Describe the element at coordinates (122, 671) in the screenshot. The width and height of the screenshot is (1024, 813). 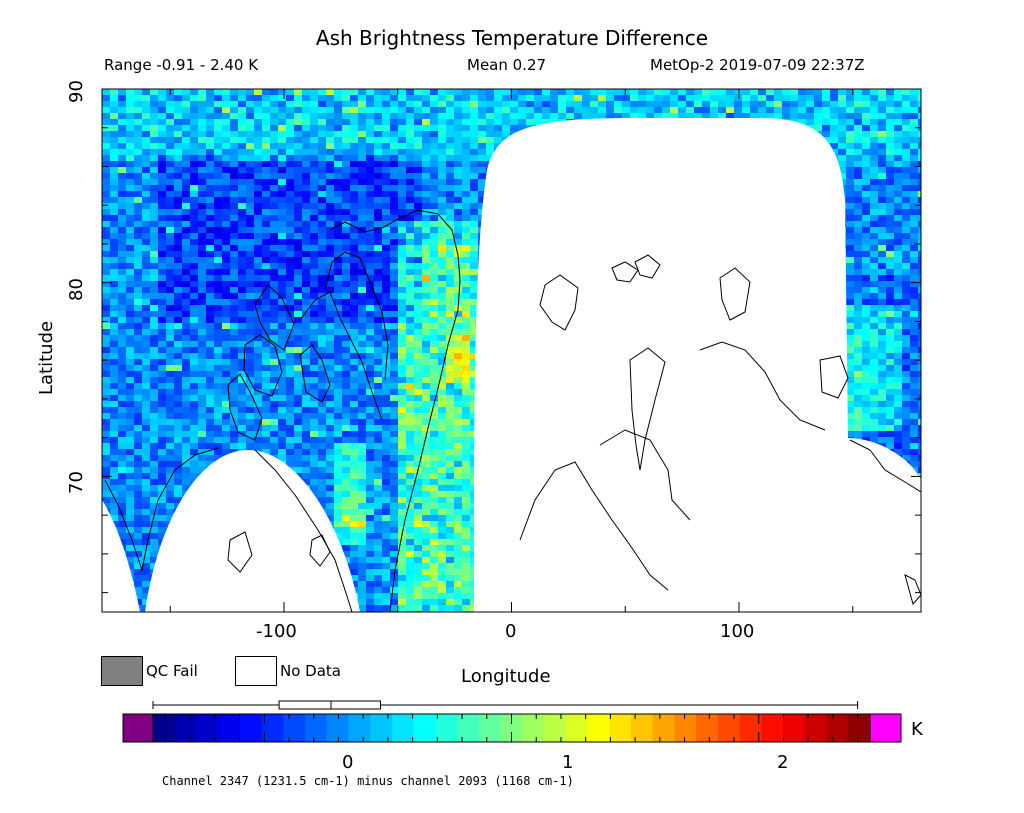
I see `qc-fail-swatch` at that location.